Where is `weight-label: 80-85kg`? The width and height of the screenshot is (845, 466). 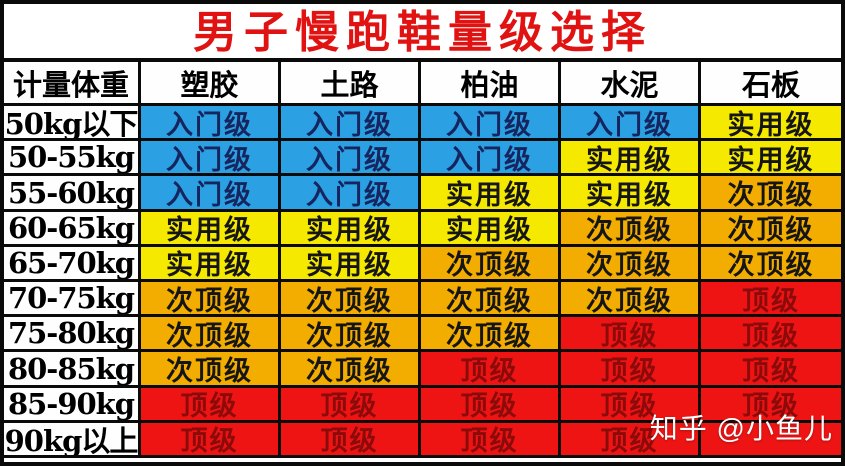 weight-label: 80-85kg is located at coordinates (72, 370).